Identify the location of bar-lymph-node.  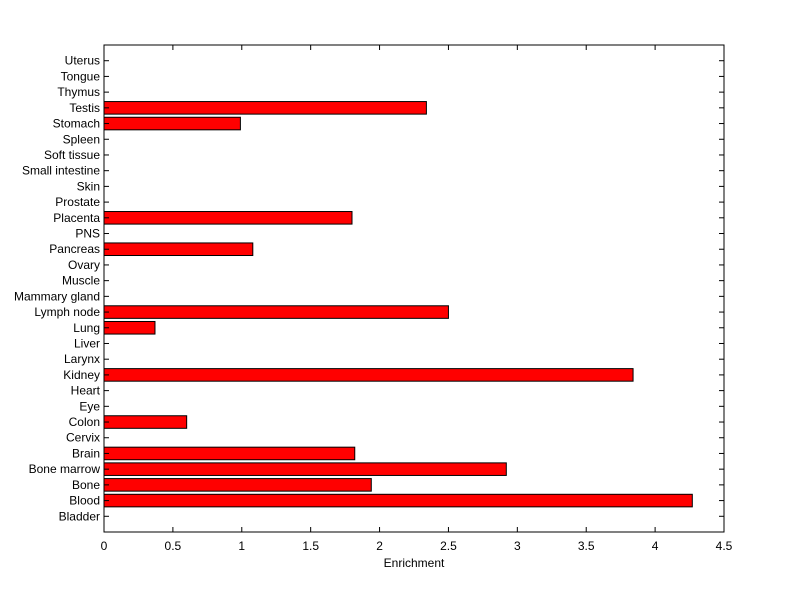
(276, 312).